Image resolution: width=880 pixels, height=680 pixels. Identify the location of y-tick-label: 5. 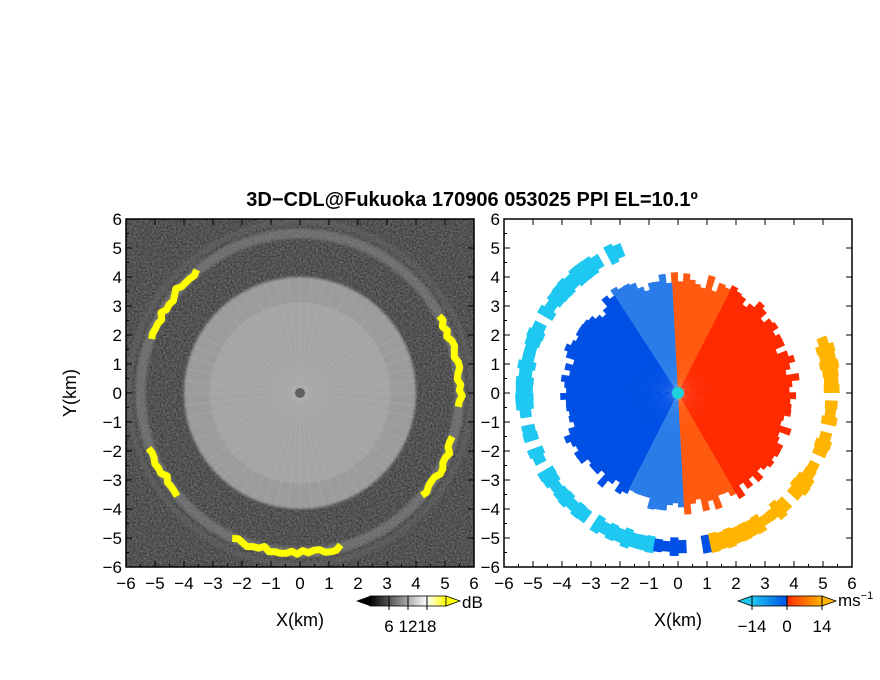
(495, 248).